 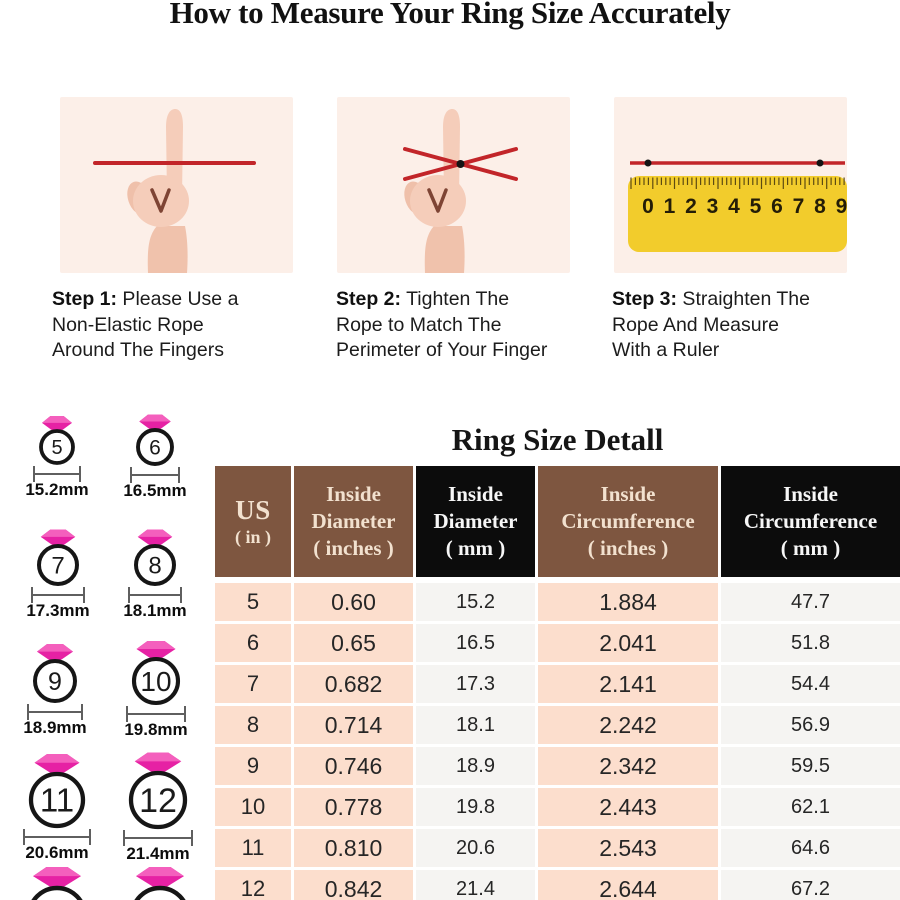 What do you see at coordinates (799, 206) in the screenshot?
I see `svg-text: 7` at bounding box center [799, 206].